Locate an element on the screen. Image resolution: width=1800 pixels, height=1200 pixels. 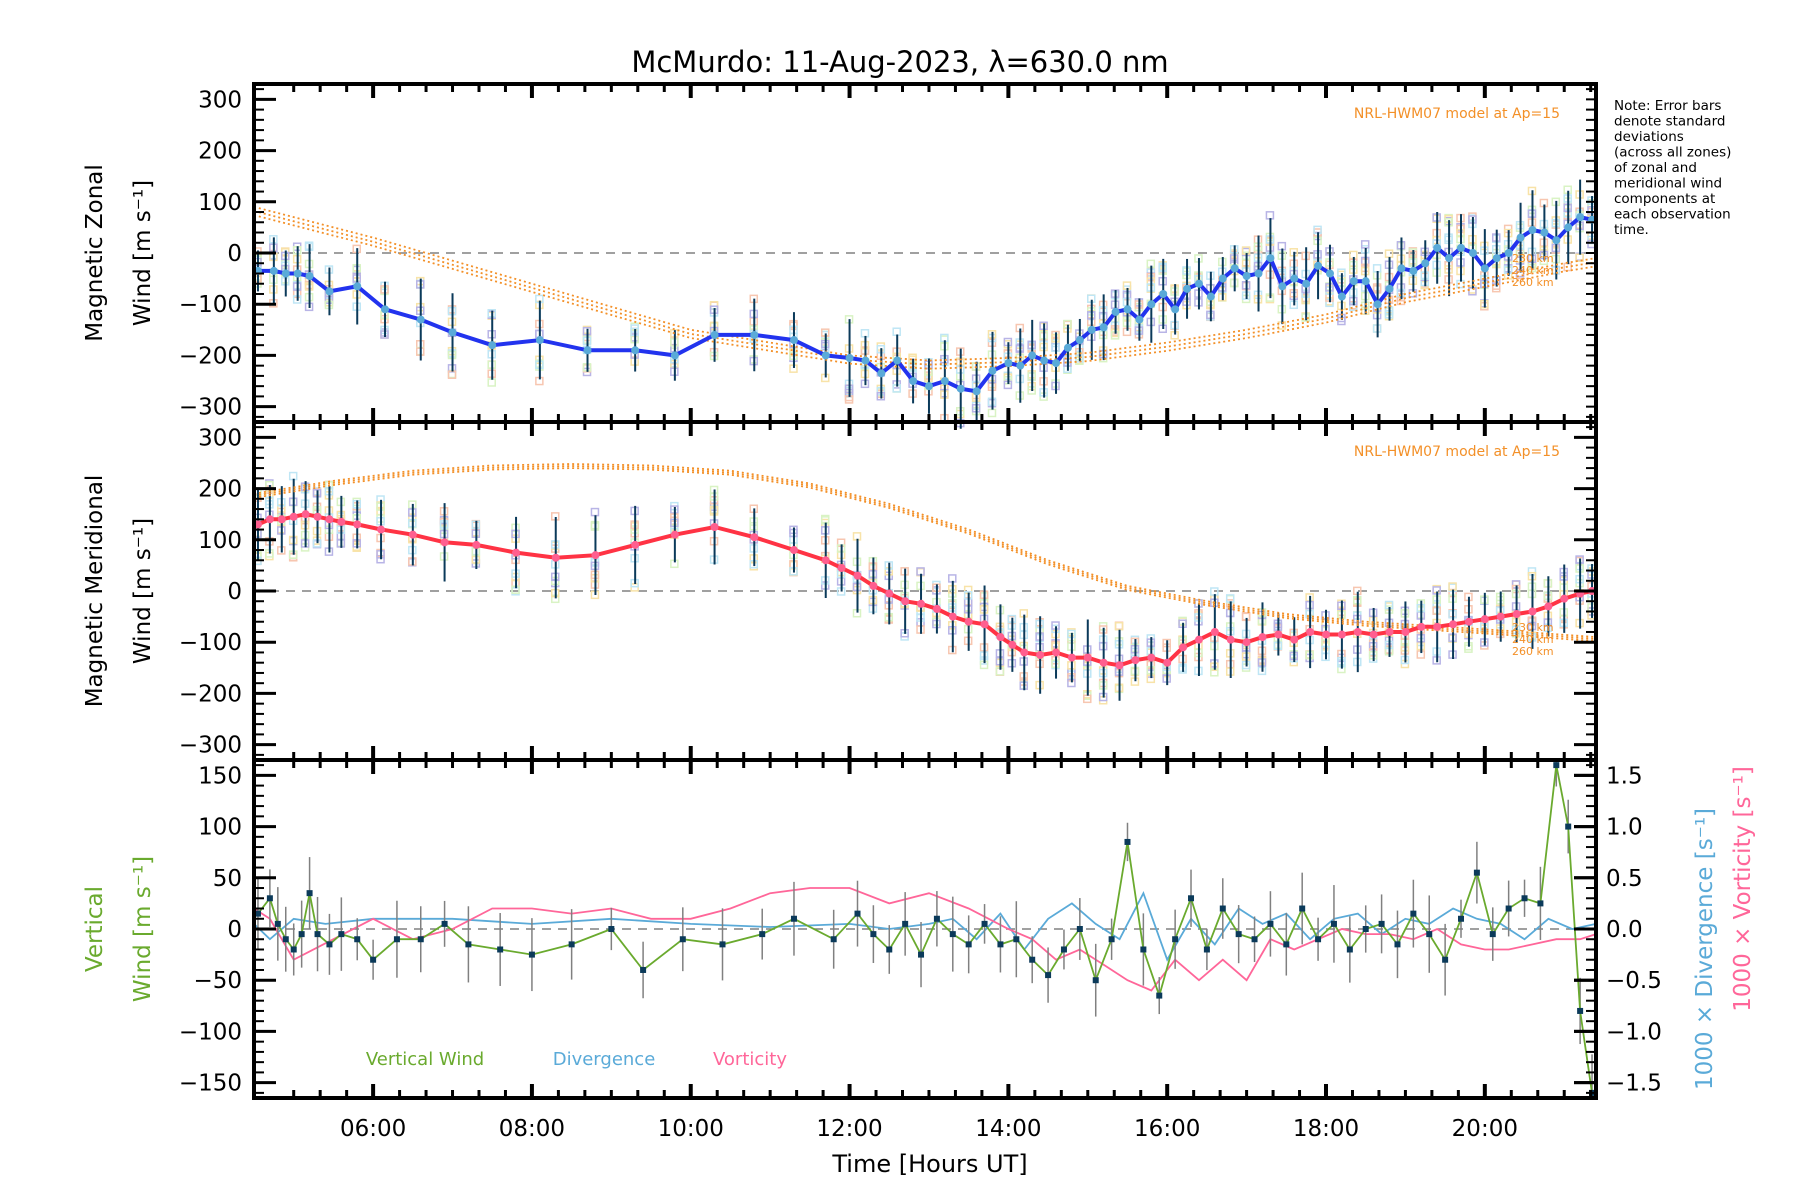
note-line: each observation is located at coordinates (1672, 215).